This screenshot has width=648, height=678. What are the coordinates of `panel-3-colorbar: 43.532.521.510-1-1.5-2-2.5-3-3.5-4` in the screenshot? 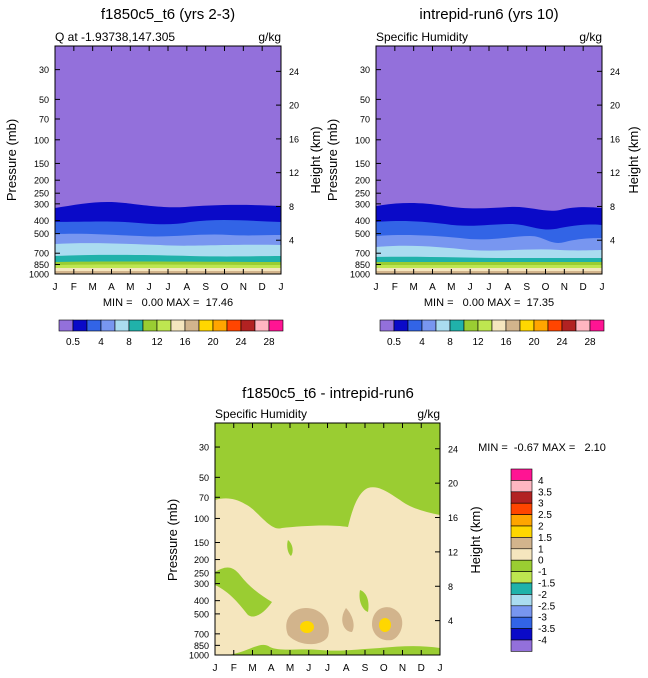 It's located at (533, 560).